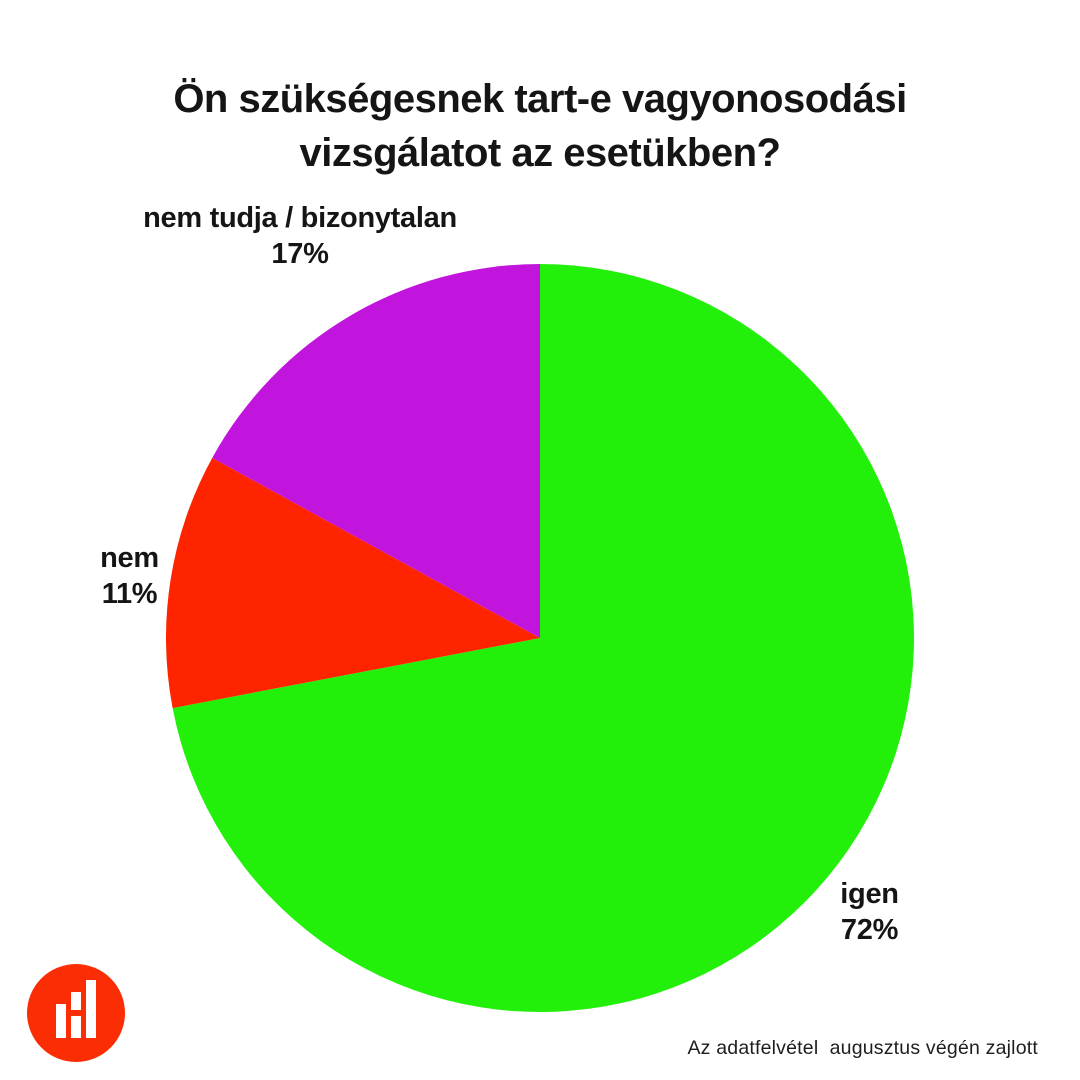 The image size is (1080, 1080). What do you see at coordinates (300, 218) in the screenshot?
I see `slice-label-nem-tudja-text: nem tudja / bizonytalan` at bounding box center [300, 218].